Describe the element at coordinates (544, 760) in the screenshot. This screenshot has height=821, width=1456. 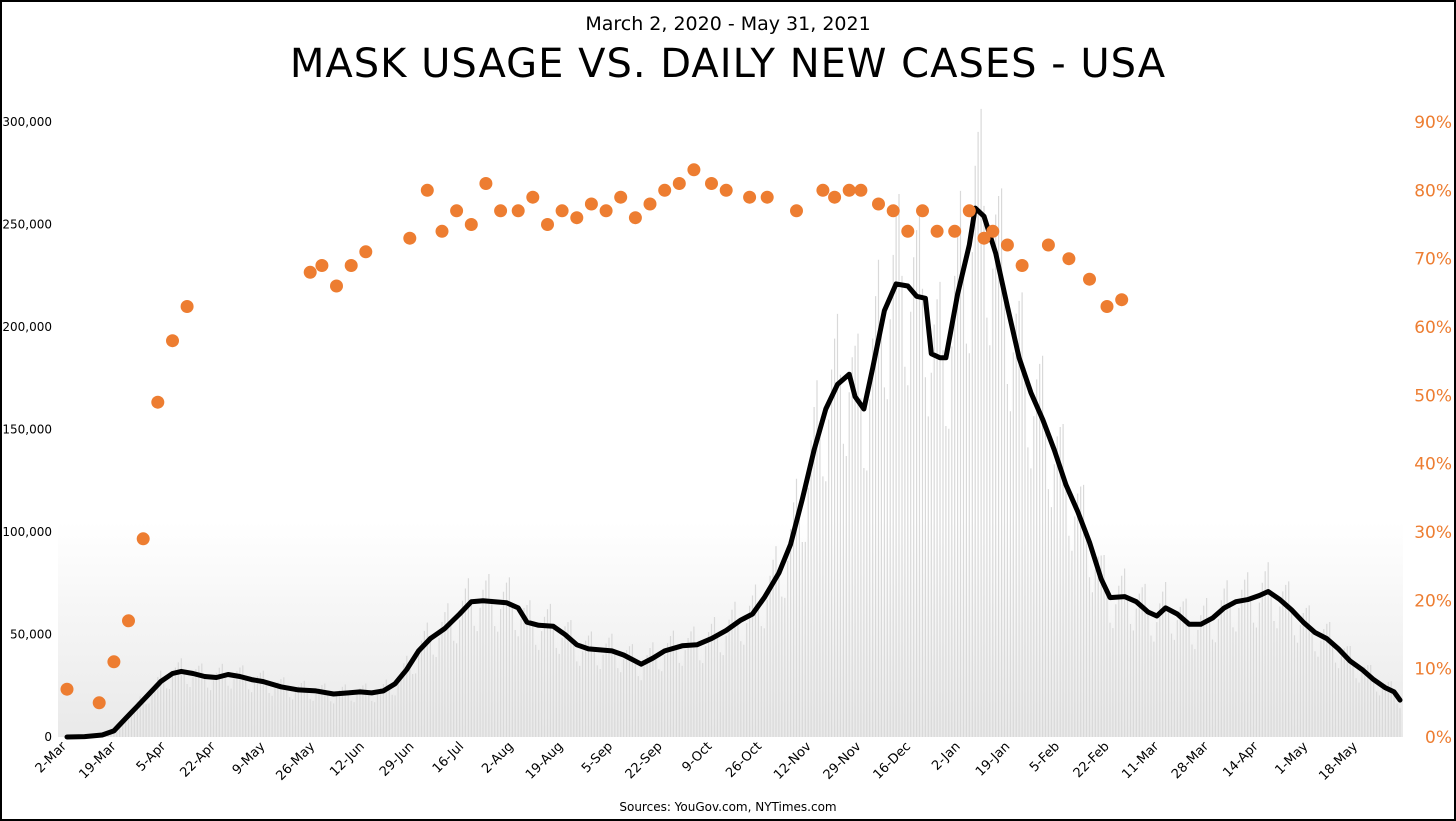
I see `x-axis-tick-label: 19-Aug` at that location.